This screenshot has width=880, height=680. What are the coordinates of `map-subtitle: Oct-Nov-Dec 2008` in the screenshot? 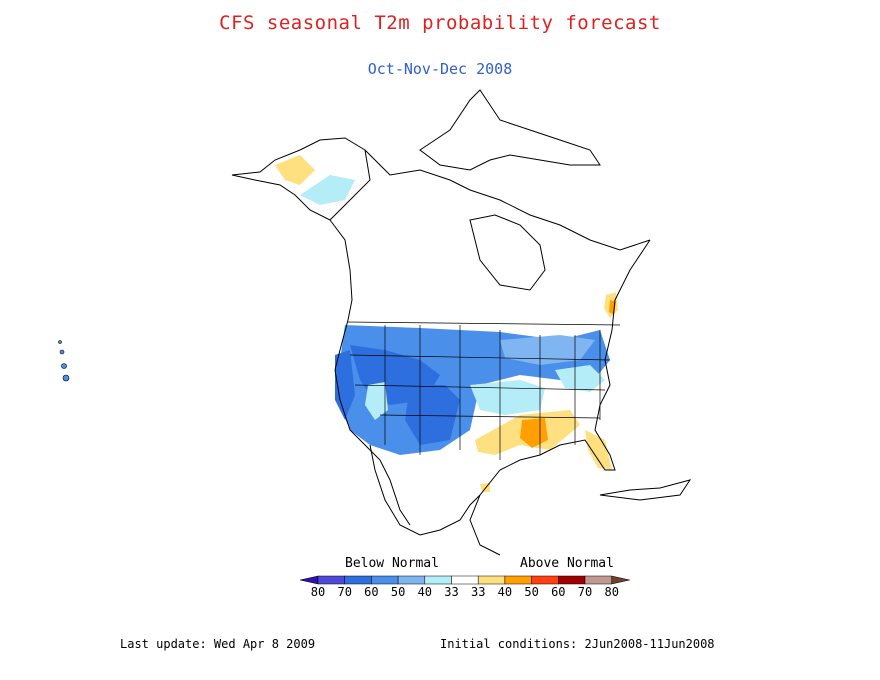 It's located at (440, 69).